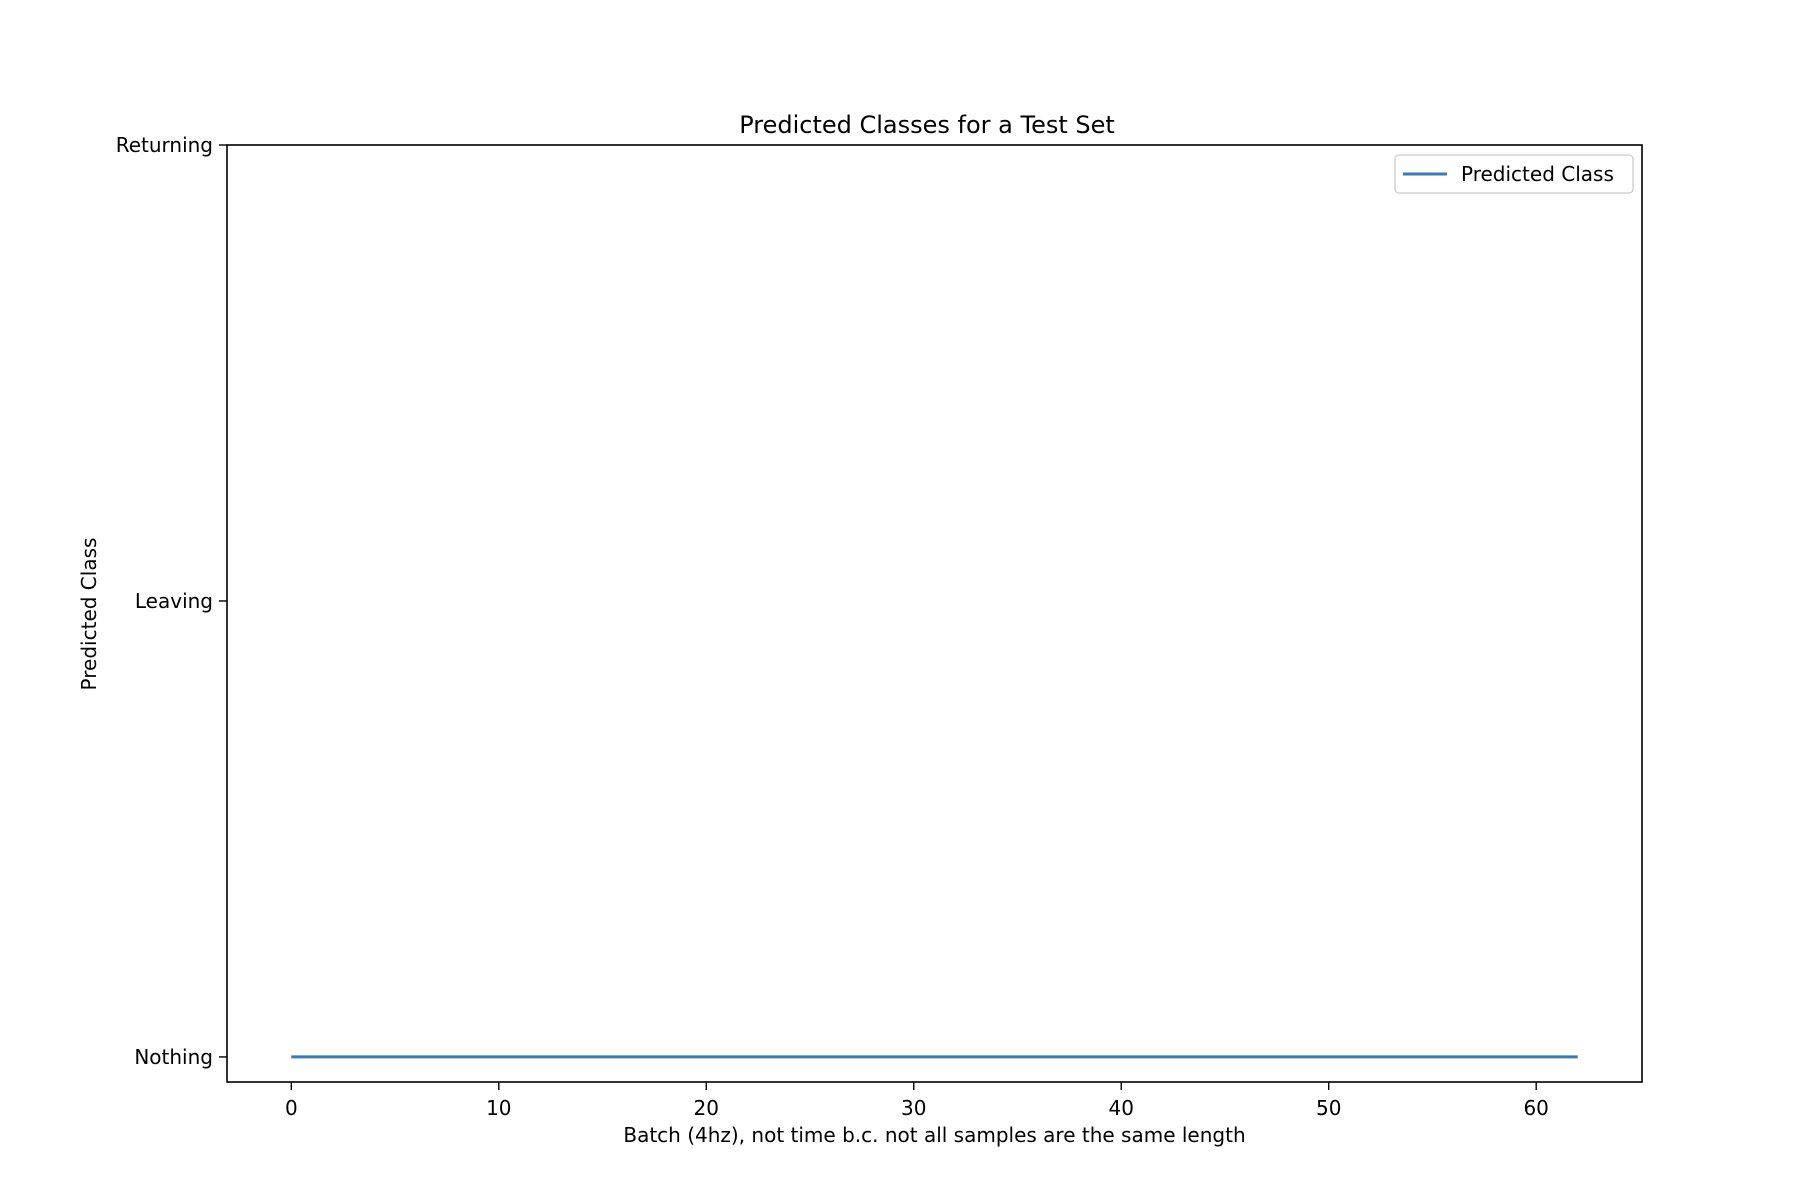 This screenshot has height=1200, width=1800. I want to click on chart-title: Predicted Classes for a Test Set, so click(927, 125).